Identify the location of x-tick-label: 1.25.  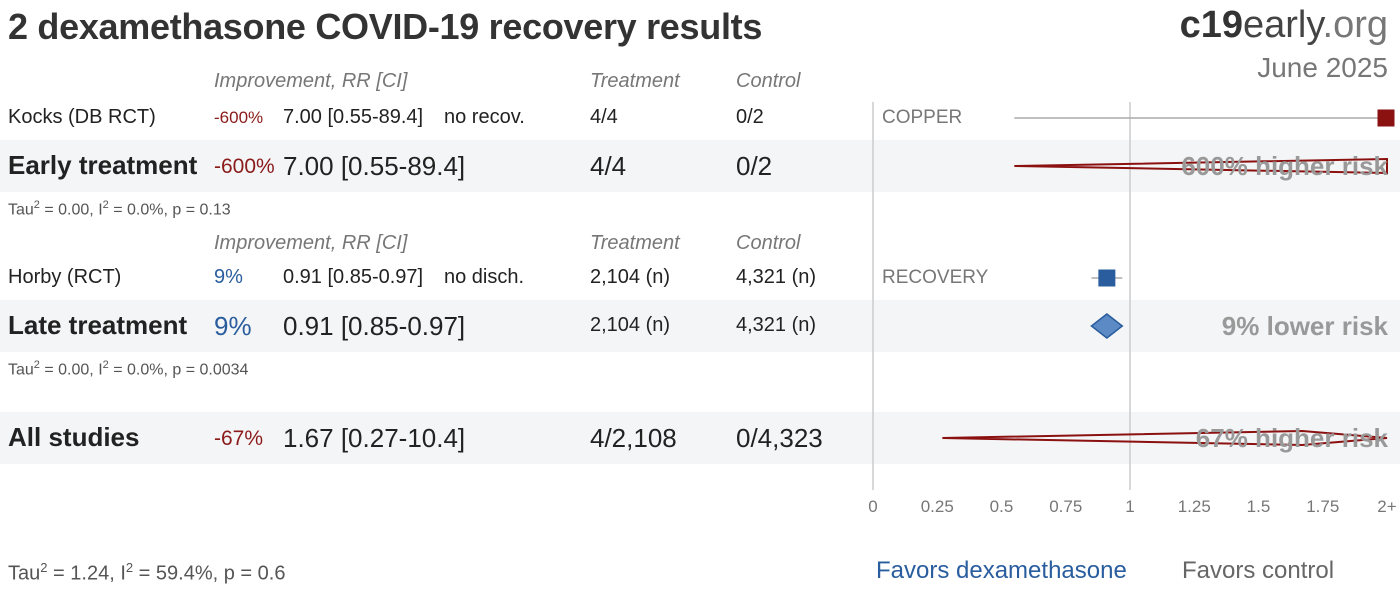
(1194, 506).